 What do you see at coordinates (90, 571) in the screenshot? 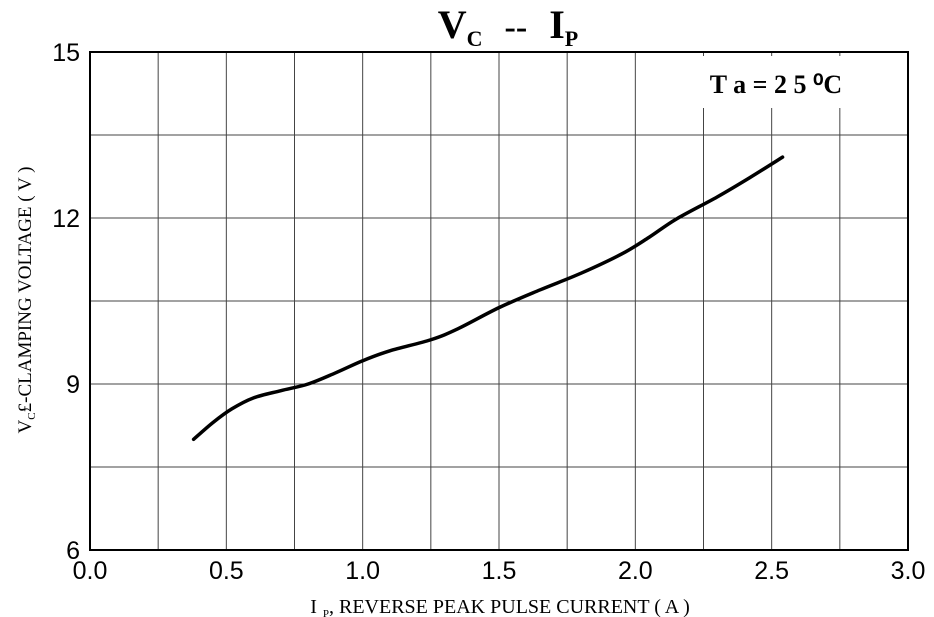
I see `x-tick-label: 0.0` at bounding box center [90, 571].